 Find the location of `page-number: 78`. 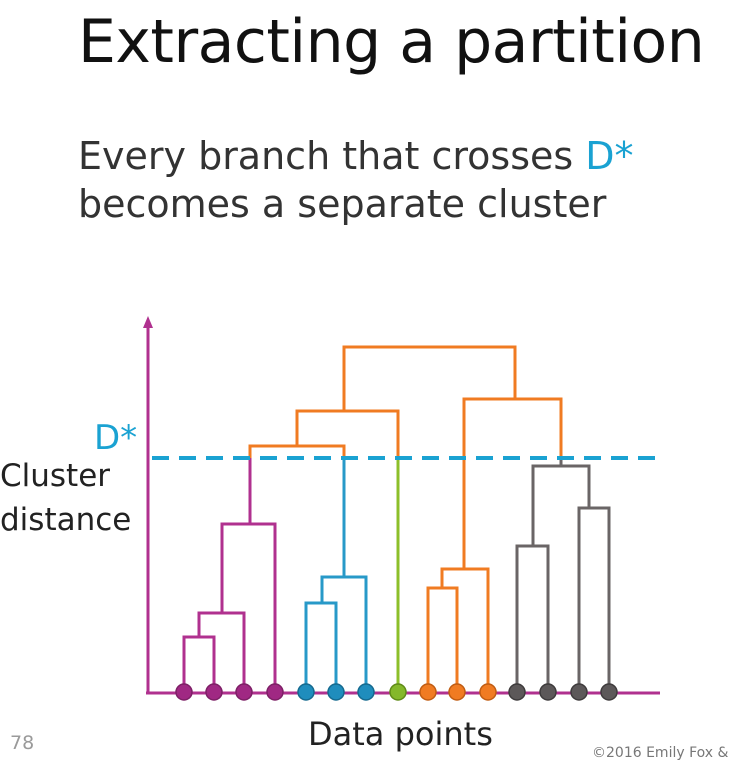

page-number: 78 is located at coordinates (22, 743).